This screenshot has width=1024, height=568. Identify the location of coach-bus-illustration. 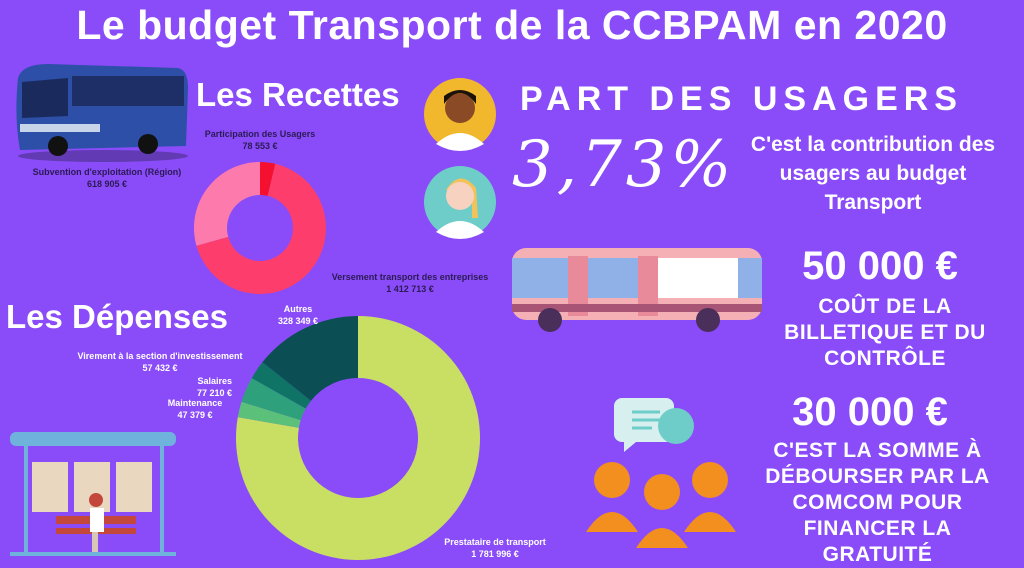
(102, 113).